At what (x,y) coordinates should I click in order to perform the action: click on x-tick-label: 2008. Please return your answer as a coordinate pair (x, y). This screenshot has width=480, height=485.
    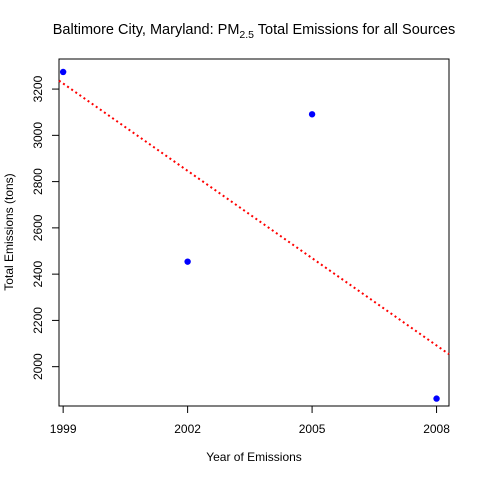
    Looking at the image, I should click on (436, 429).